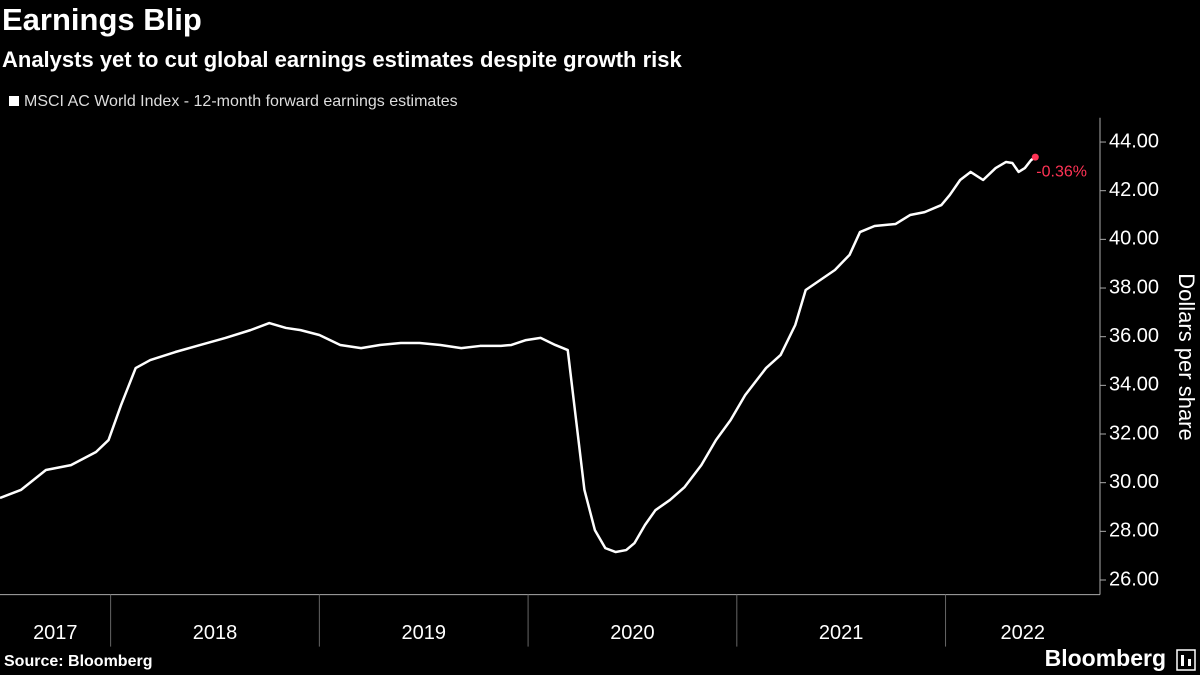 The height and width of the screenshot is (675, 1200). Describe the element at coordinates (1134, 482) in the screenshot. I see `y-tick-label: 30.00` at that location.